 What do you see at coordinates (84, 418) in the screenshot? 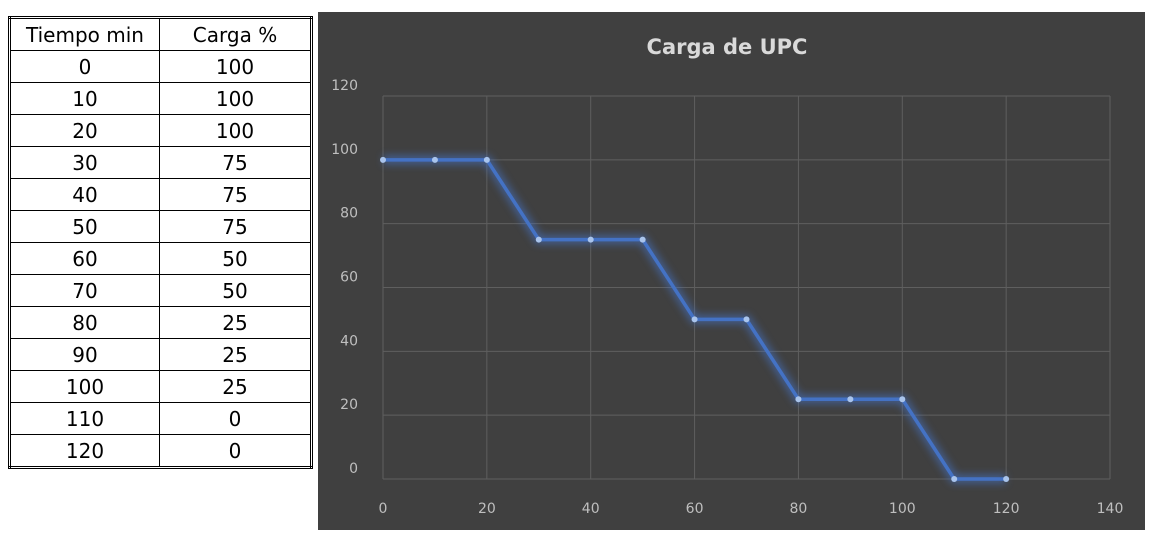
I see `table-cell: 110` at bounding box center [84, 418].